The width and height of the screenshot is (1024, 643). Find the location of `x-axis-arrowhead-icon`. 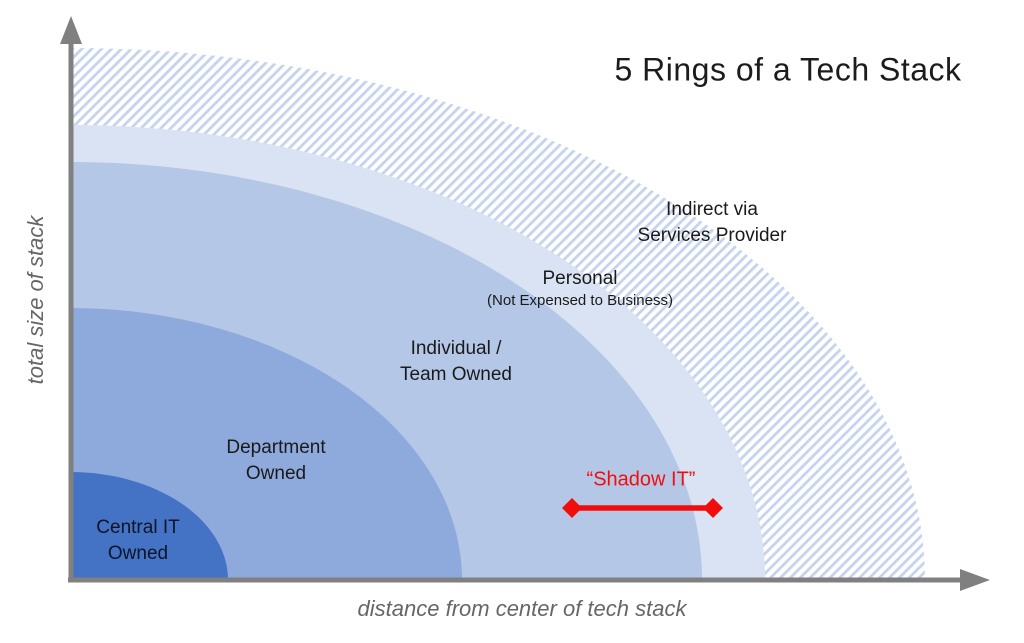

x-axis-arrowhead-icon is located at coordinates (975, 580).